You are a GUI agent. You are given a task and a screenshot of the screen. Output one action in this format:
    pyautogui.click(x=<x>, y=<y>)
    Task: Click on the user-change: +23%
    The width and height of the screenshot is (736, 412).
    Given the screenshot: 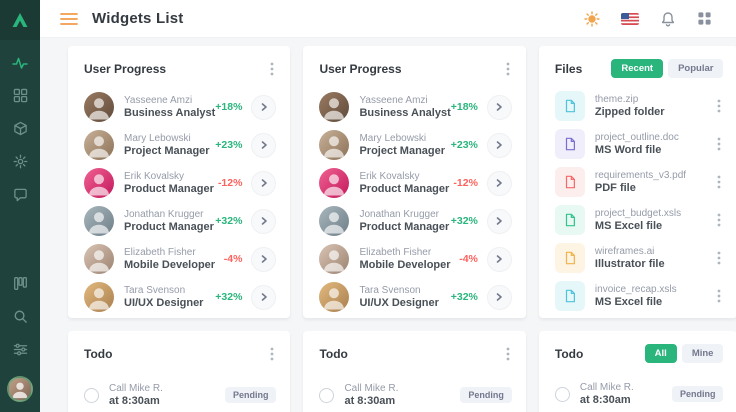 What is the action you would take?
    pyautogui.click(x=229, y=145)
    